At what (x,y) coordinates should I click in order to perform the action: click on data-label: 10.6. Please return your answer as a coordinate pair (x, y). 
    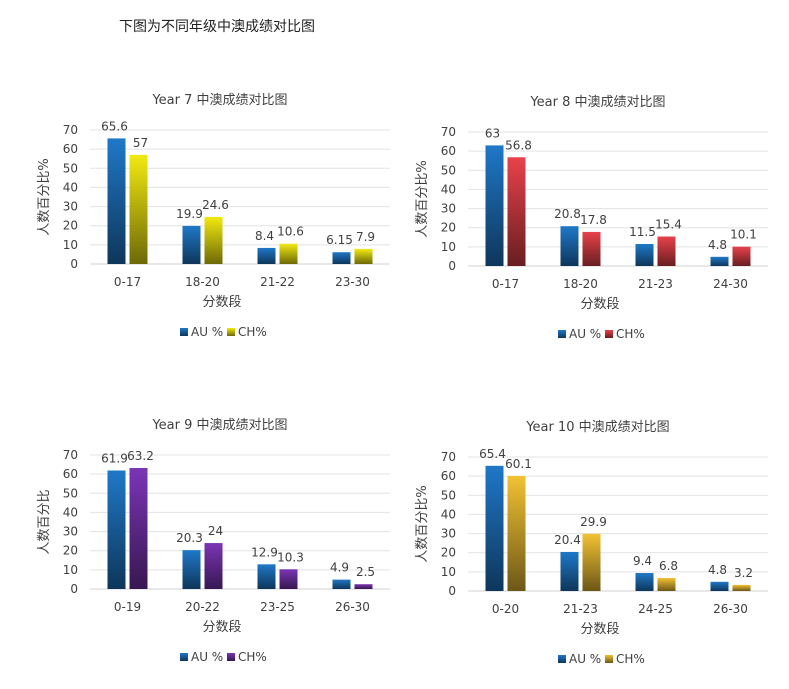
    Looking at the image, I should click on (290, 232).